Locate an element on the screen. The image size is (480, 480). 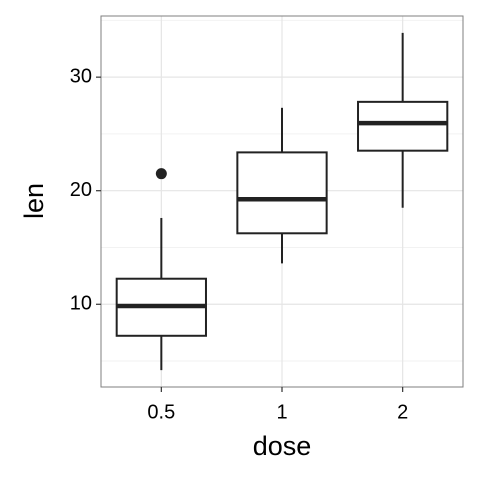
outlier is located at coordinates (161, 174).